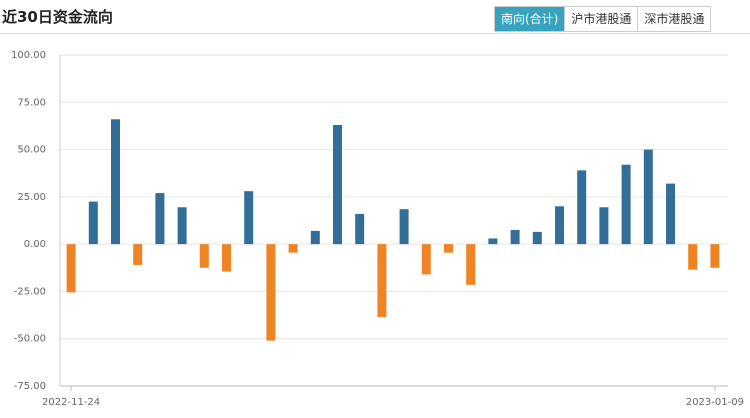 This screenshot has height=418, width=750. I want to click on y-tick-label: 25.00, so click(31, 197).